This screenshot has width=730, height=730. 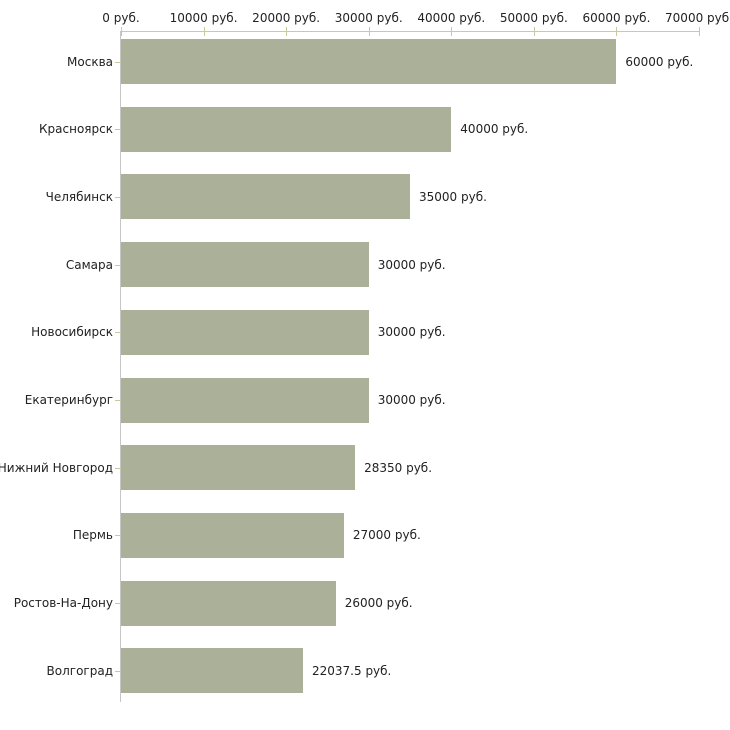 I want to click on value-label: 22037.5 руб., so click(x=352, y=670).